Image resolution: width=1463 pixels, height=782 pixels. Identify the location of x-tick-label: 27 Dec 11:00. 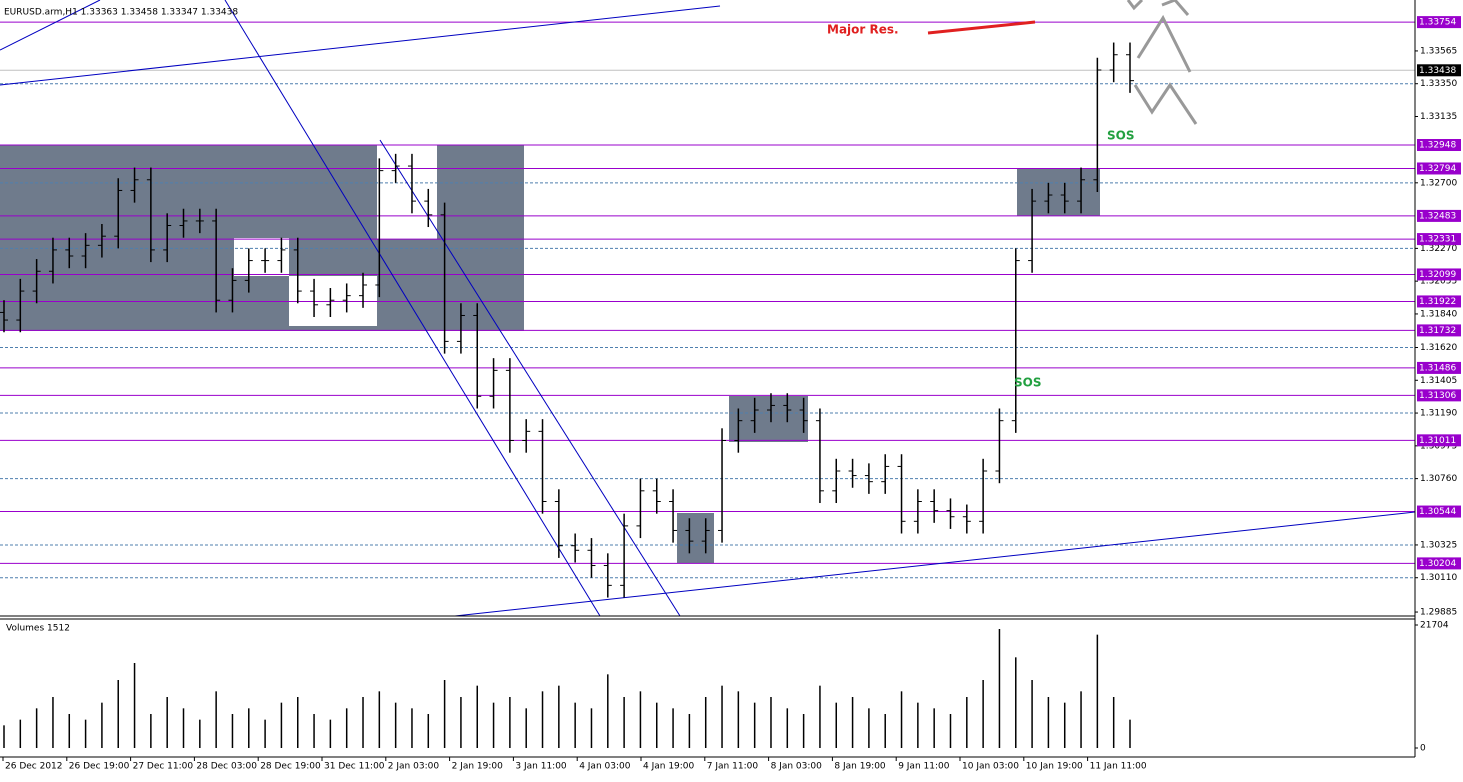
(163, 767).